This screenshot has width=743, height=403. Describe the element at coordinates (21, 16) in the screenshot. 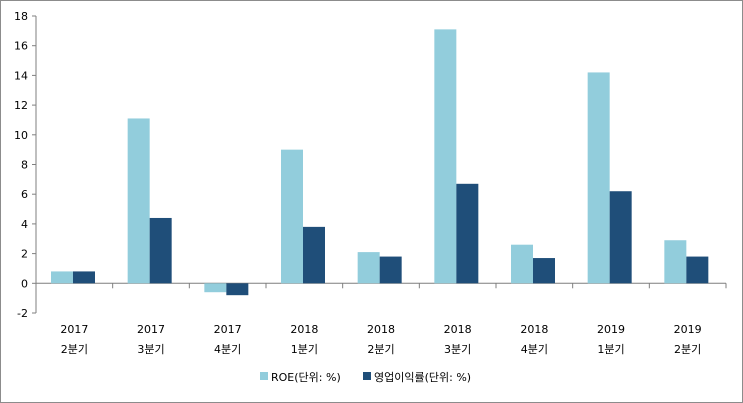

I see `y-tick-label: 18` at that location.